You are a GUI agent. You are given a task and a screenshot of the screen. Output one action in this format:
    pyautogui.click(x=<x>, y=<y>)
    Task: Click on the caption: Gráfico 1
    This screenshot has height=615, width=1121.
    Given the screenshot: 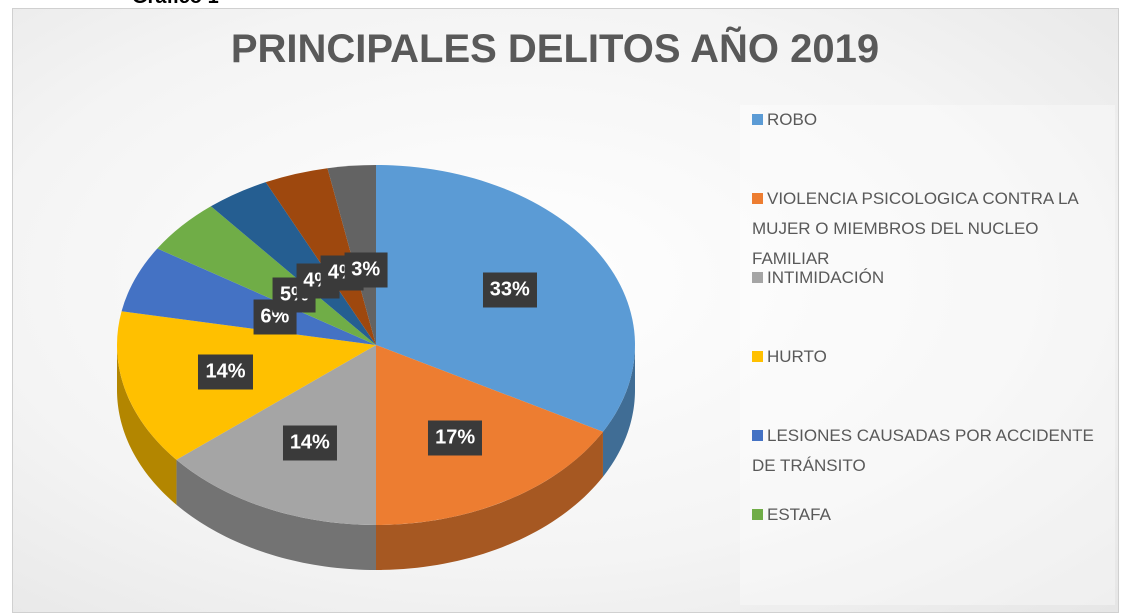 What is the action you would take?
    pyautogui.click(x=175, y=4)
    